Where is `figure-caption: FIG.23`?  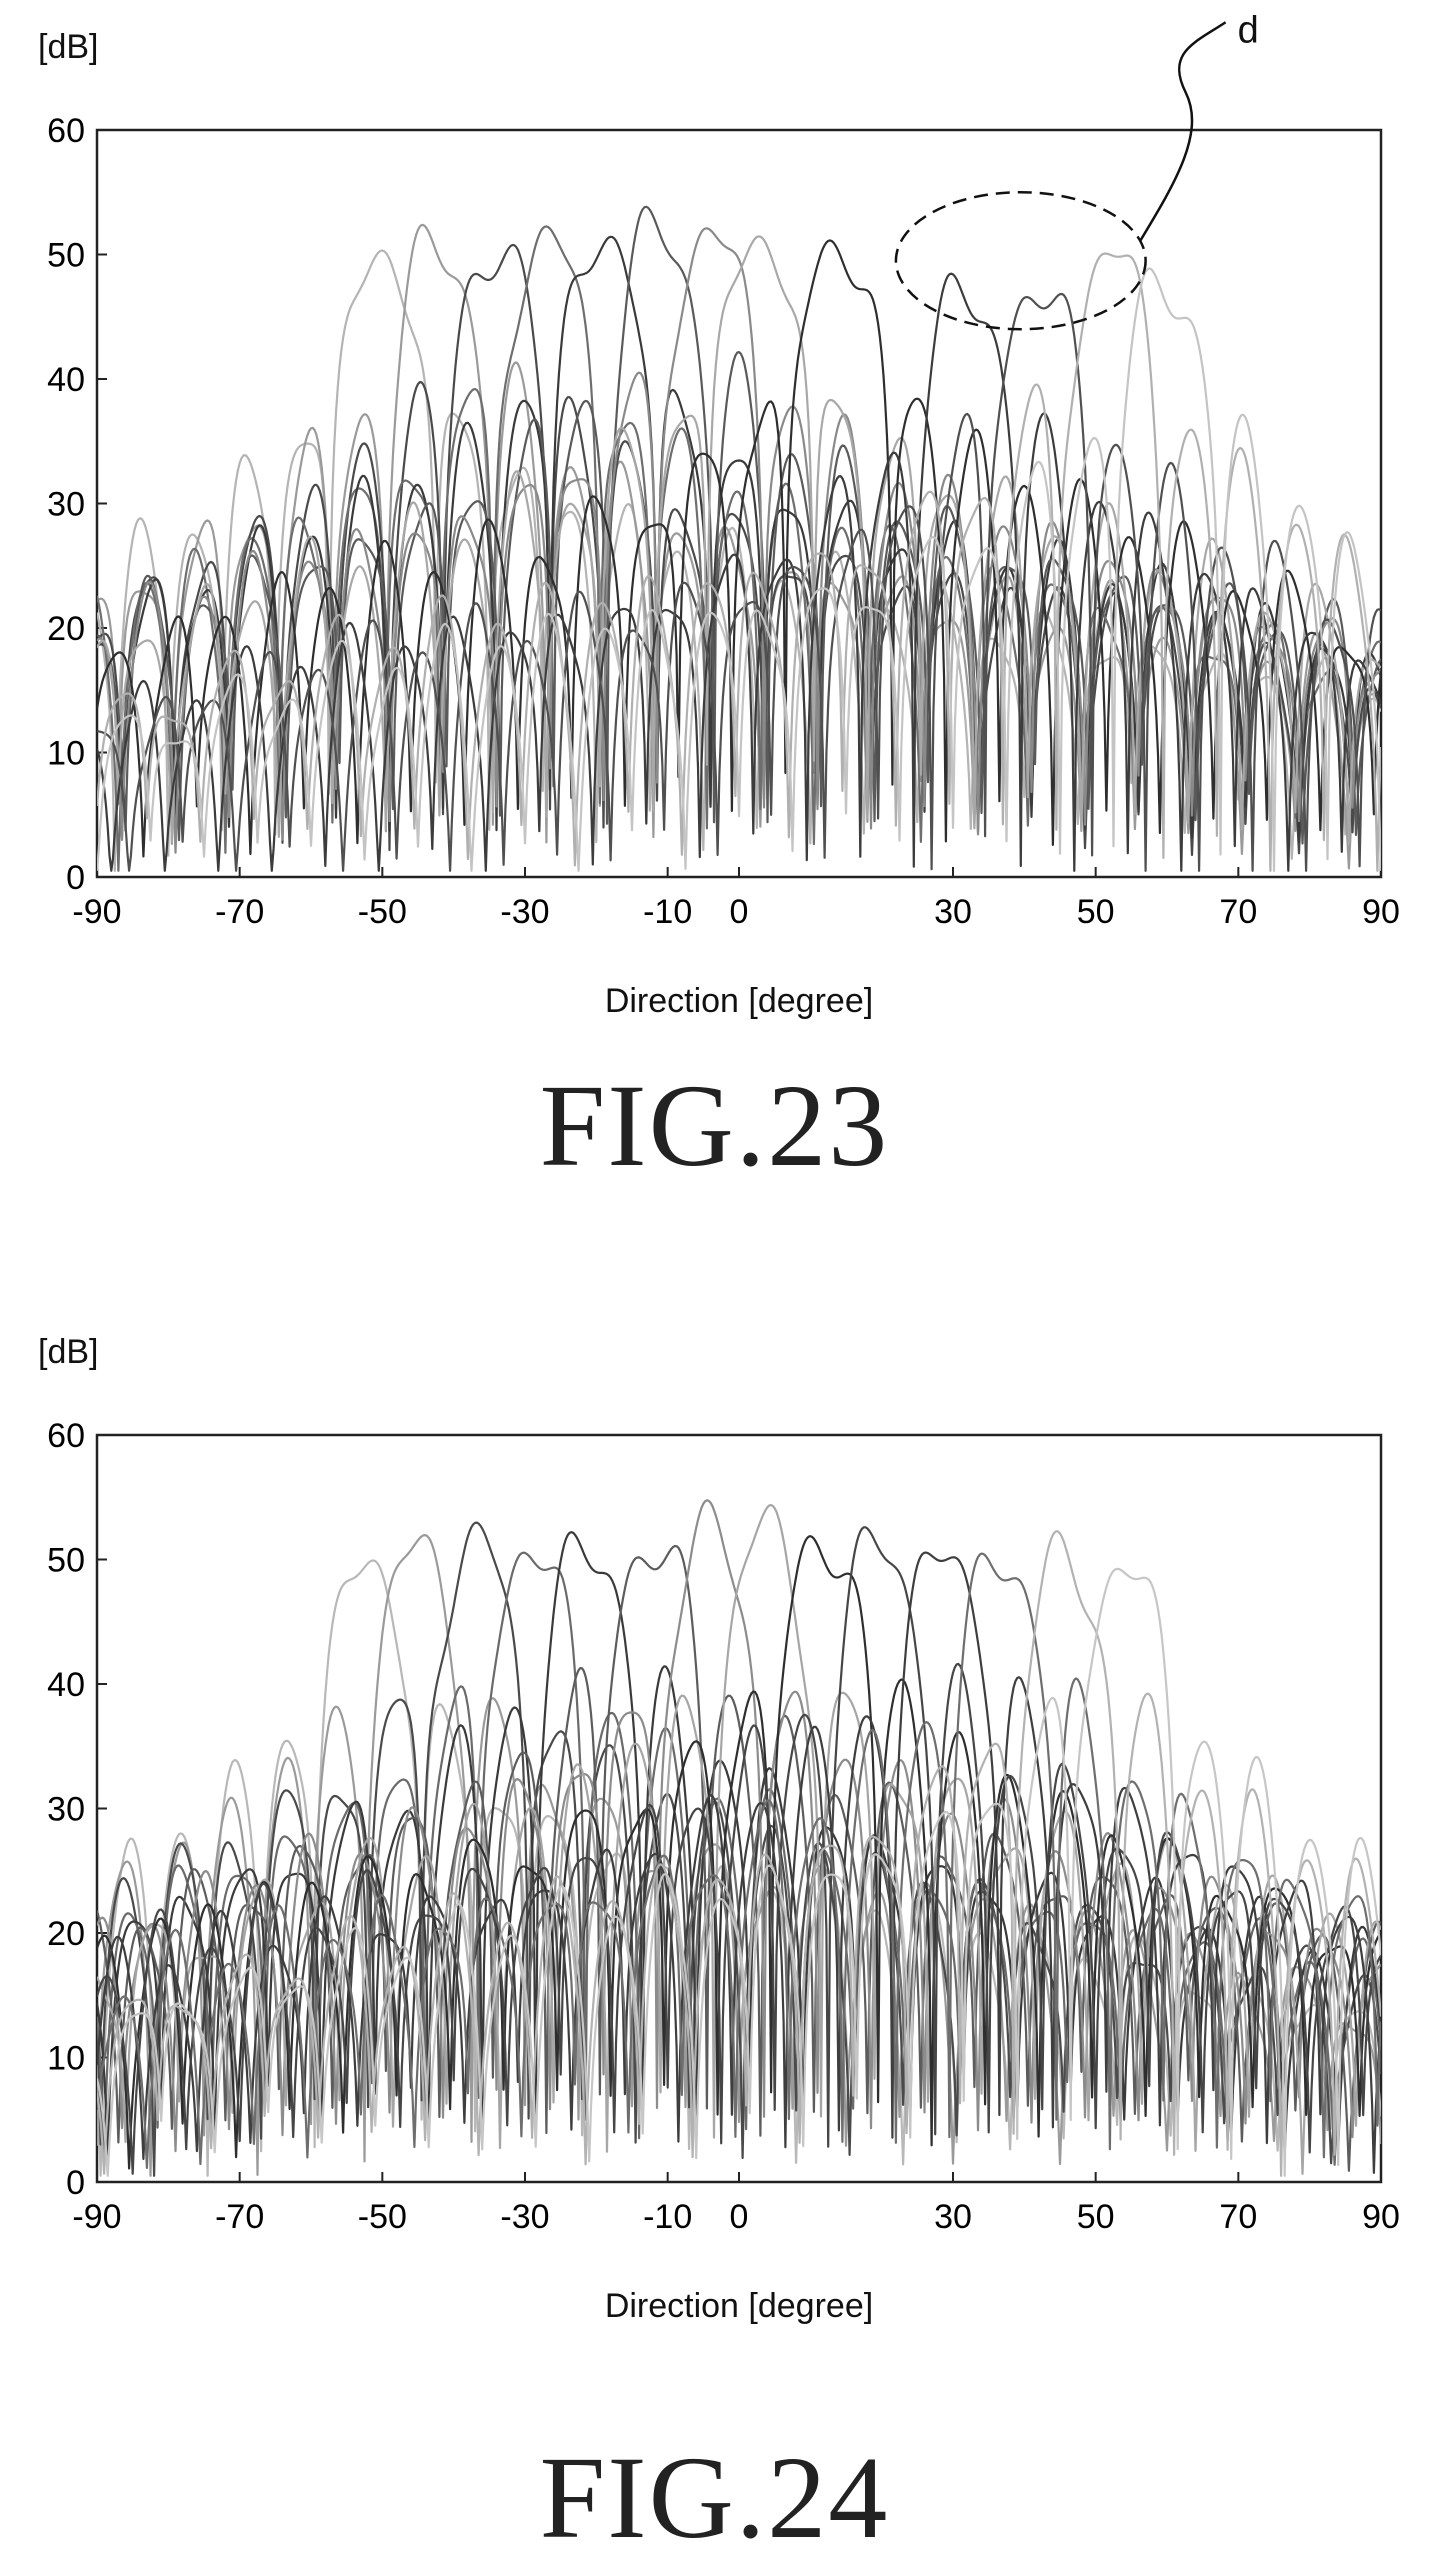 figure-caption: FIG.23 is located at coordinates (714, 1125).